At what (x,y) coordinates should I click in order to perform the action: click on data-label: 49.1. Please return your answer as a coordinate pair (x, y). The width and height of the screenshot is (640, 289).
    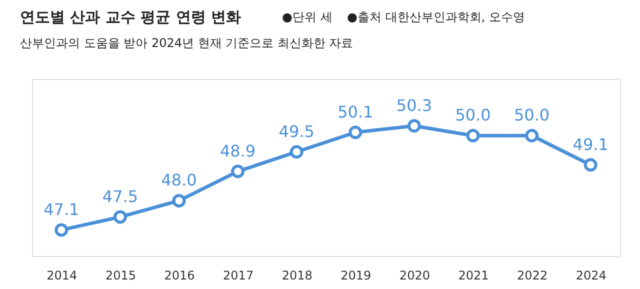
    Looking at the image, I should click on (590, 144).